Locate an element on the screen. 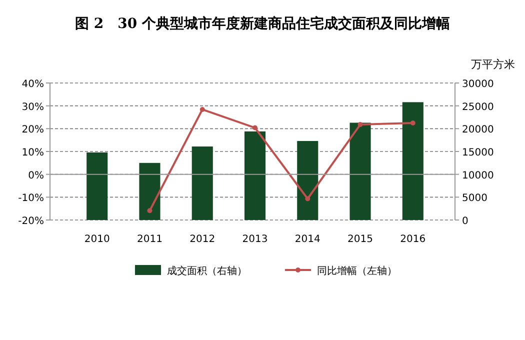  x-tick-label: 2010 is located at coordinates (97, 239).